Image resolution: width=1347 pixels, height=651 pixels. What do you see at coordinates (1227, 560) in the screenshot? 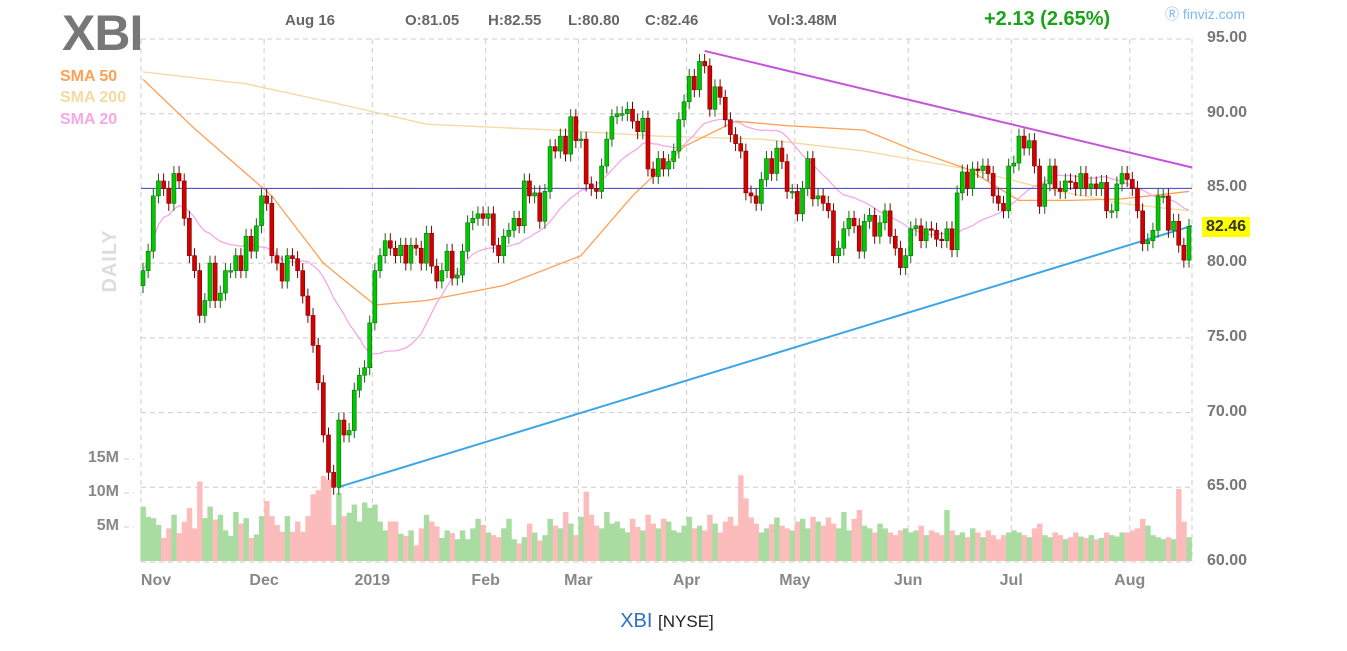
I see `y-tick-label: 60.00` at bounding box center [1227, 560].